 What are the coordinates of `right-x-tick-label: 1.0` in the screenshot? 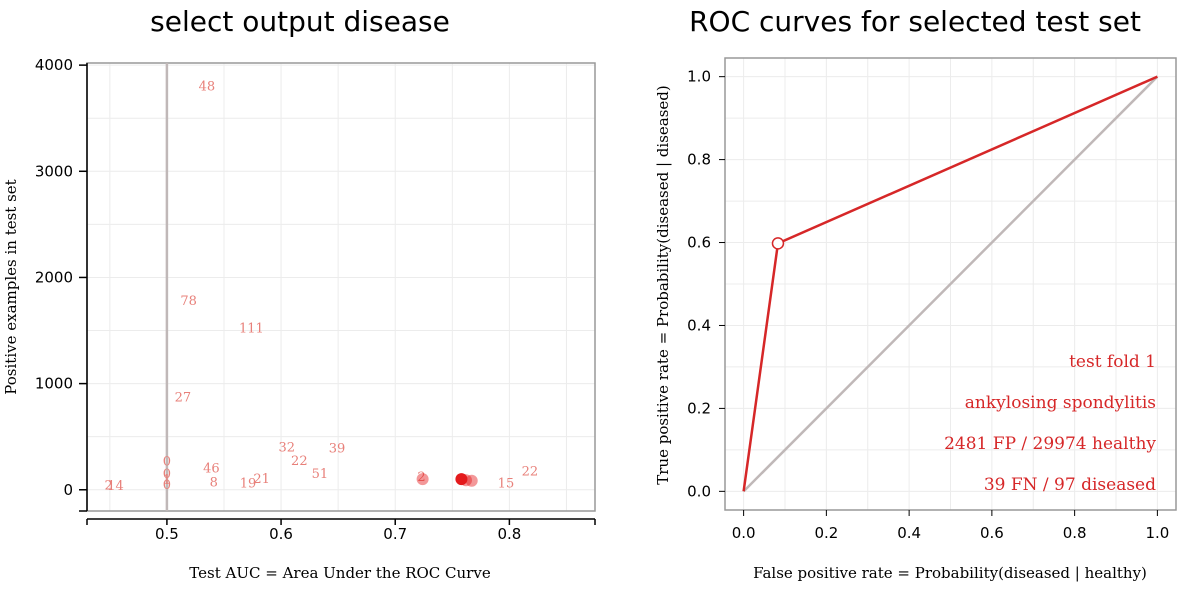 It's located at (1157, 533).